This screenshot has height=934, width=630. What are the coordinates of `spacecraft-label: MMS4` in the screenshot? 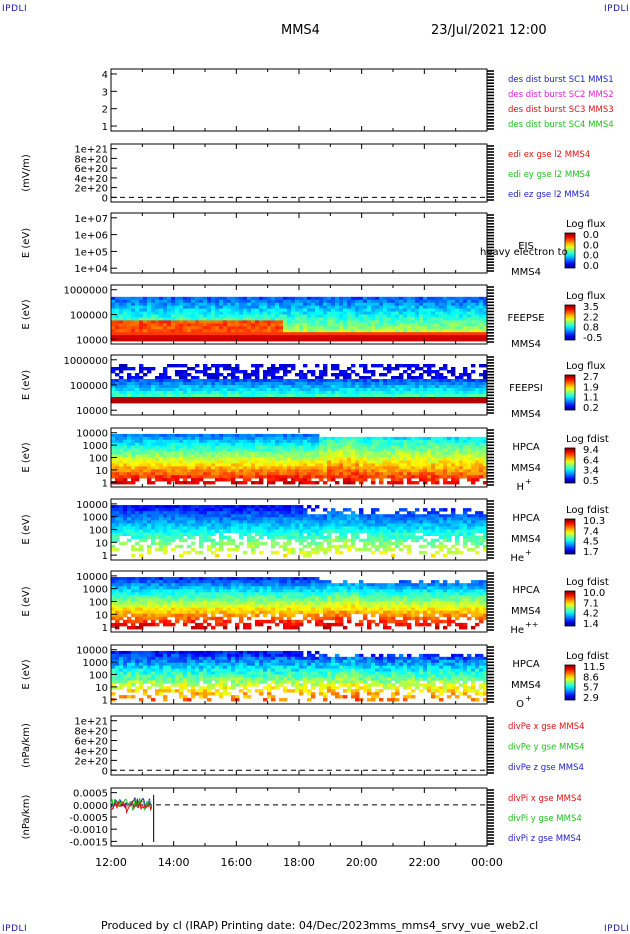 It's located at (526, 272).